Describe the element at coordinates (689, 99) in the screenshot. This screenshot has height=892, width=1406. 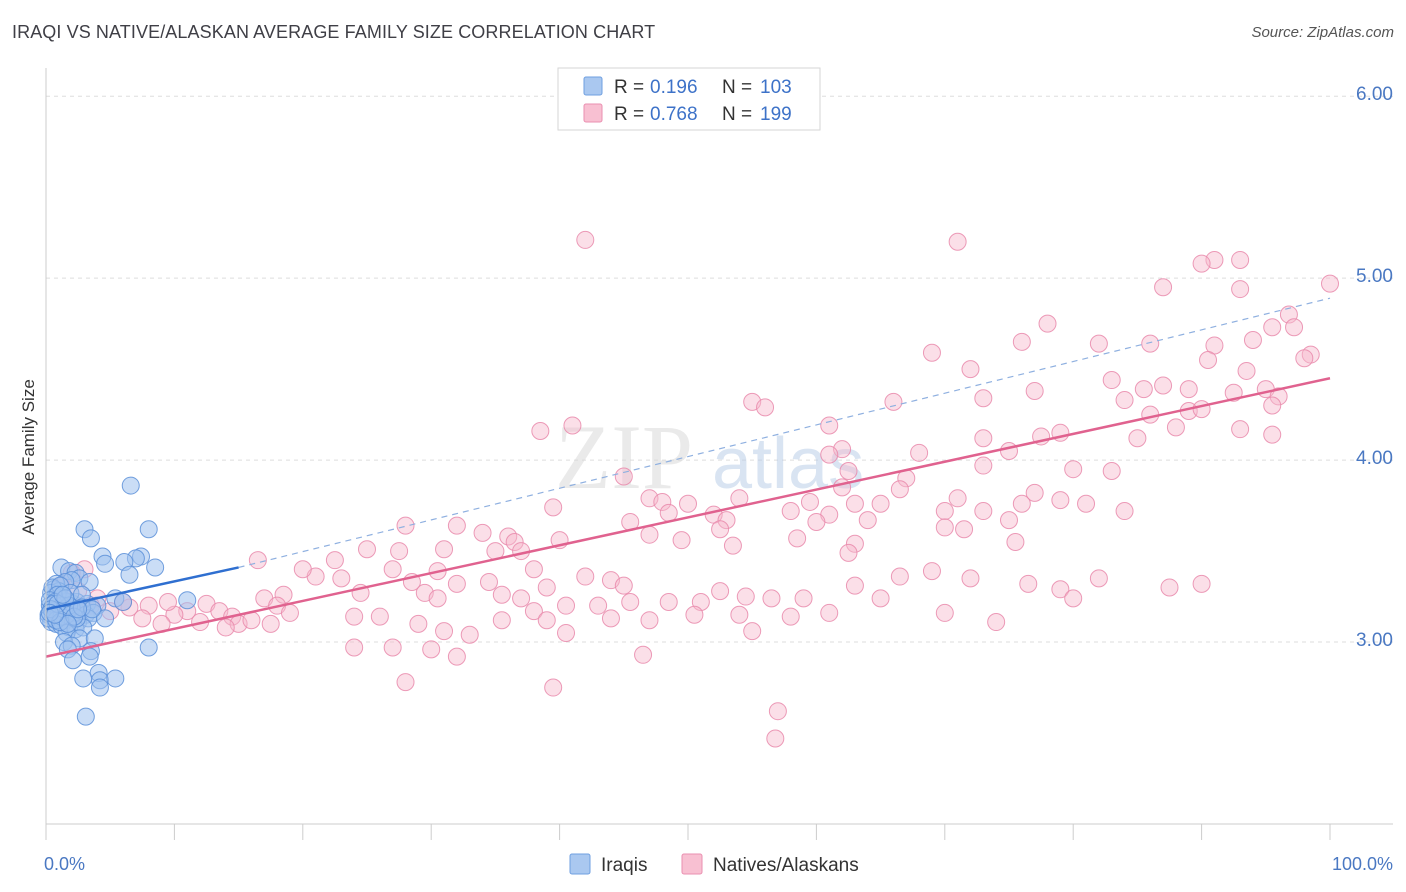
I see `legend-top: R = 0.196 N = 103 R = 0.768 N = 199` at that location.